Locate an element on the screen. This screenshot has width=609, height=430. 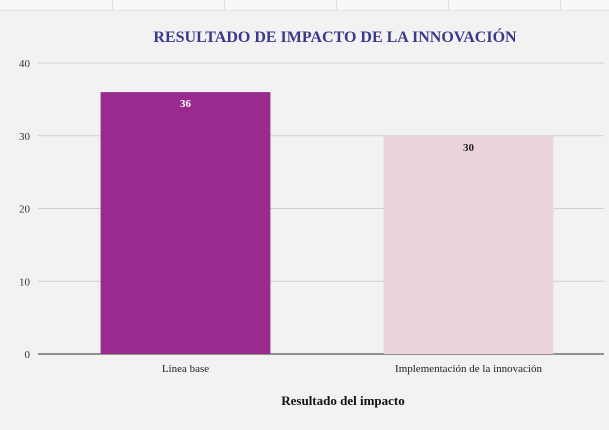
x-tick-label: Línea base is located at coordinates (185, 369).